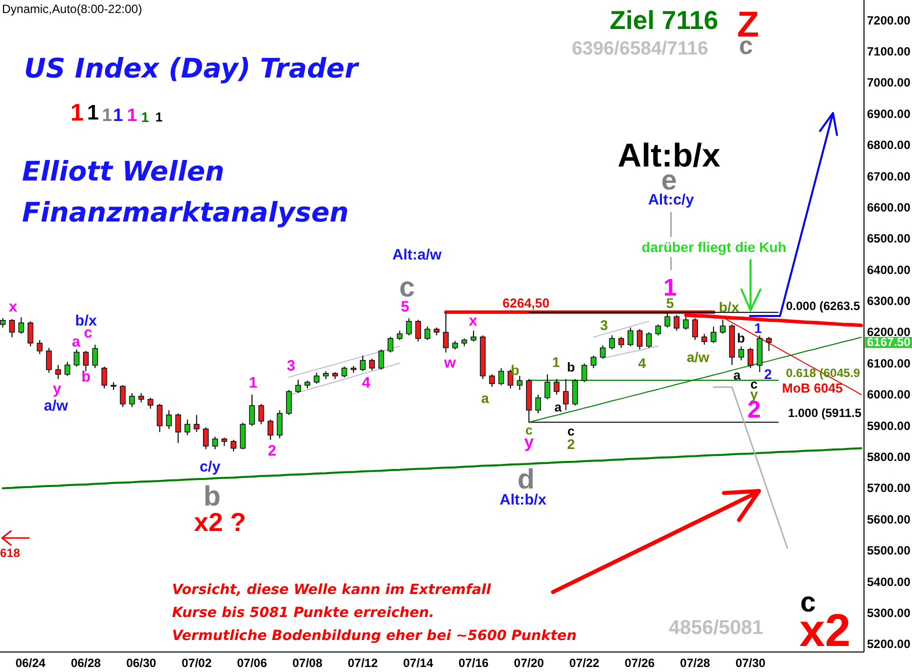  What do you see at coordinates (750, 663) in the screenshot?
I see `x-tick-label: 07/30` at bounding box center [750, 663].